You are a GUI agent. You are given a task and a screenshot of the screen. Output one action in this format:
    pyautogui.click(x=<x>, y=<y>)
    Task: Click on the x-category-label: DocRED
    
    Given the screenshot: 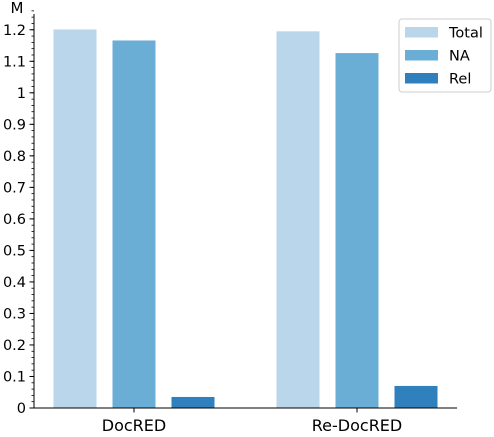 What is the action you would take?
    pyautogui.click(x=134, y=424)
    